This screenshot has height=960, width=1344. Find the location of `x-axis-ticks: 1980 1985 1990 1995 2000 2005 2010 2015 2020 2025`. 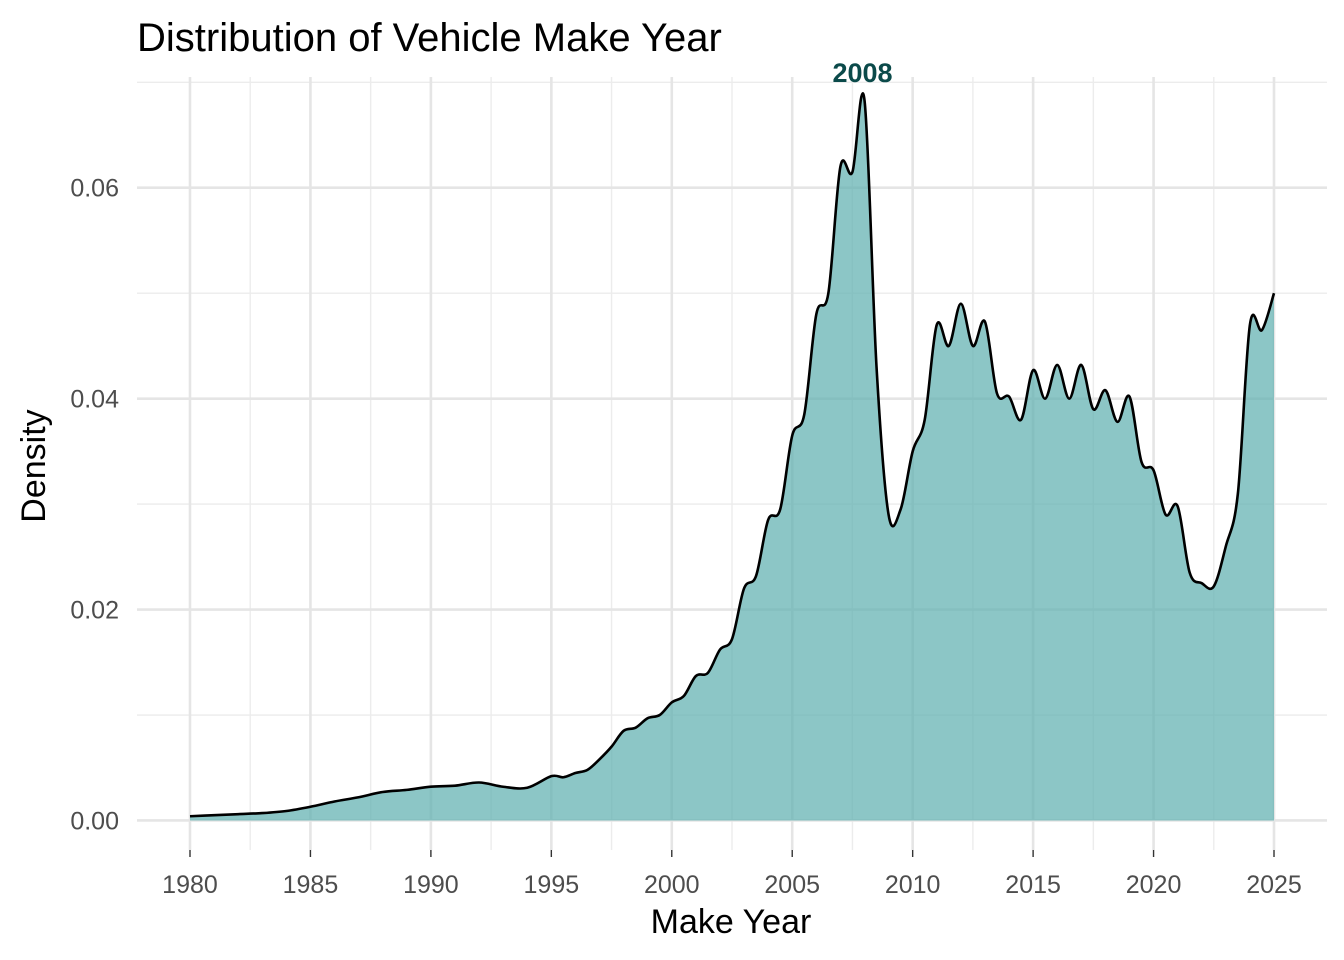

x-axis-ticks: 1980 1985 1990 1995 2000 2005 2010 2015 2020 2025 is located at coordinates (732, 874).